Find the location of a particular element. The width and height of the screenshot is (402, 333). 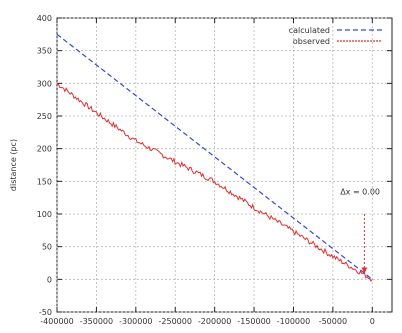

annotation-text: Δx = 0.00 is located at coordinates (360, 191).